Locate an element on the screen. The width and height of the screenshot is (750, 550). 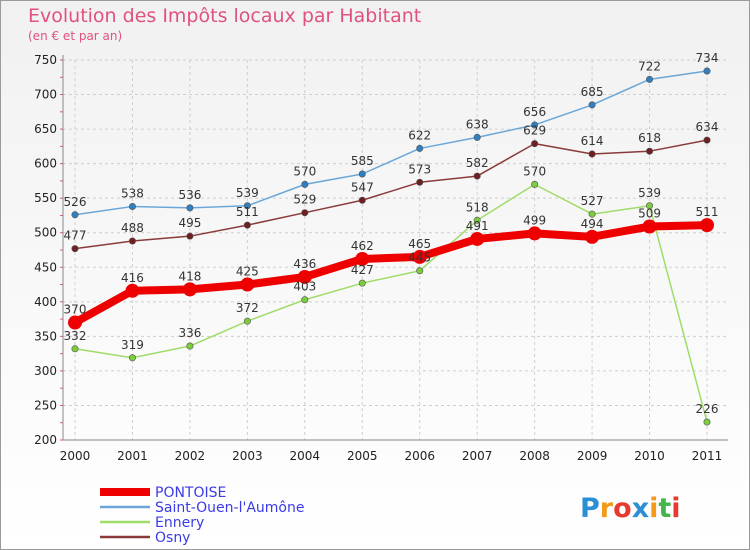
data-label-pontoise: 494 is located at coordinates (592, 224).